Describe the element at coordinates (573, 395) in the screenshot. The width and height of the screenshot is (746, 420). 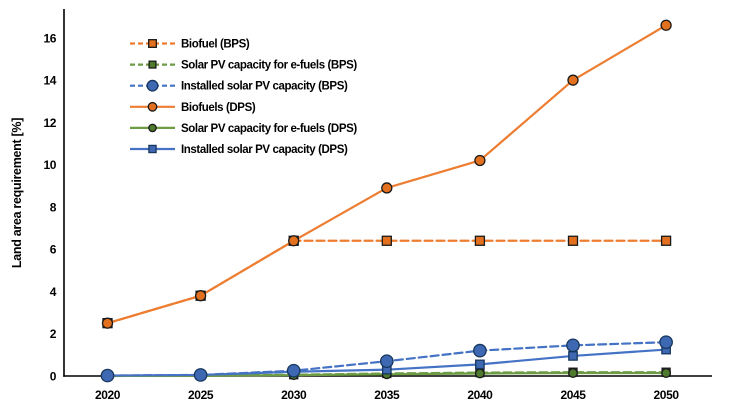
I see `x-tick-label: 2045` at that location.